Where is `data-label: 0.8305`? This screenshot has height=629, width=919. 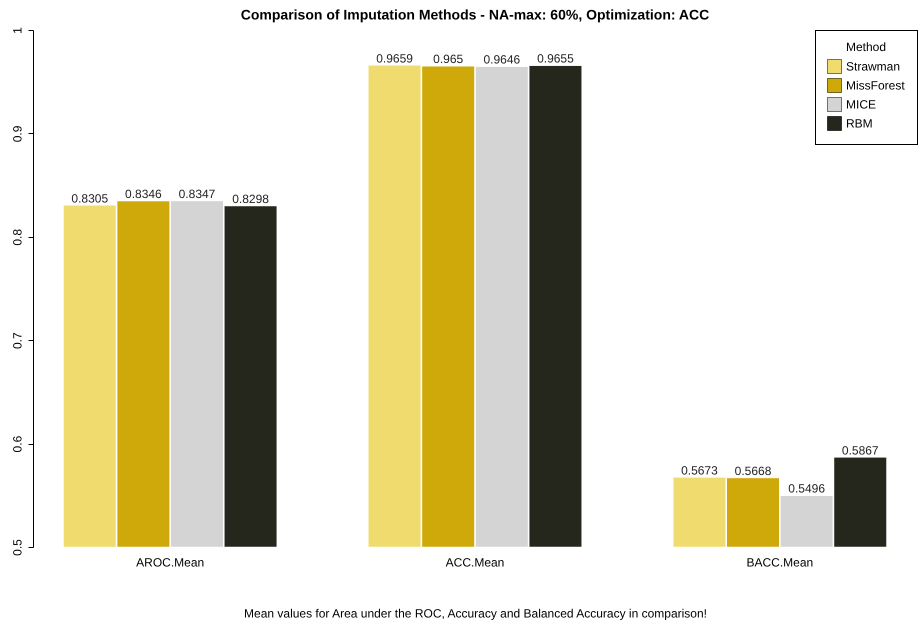
data-label: 0.8305 is located at coordinates (89, 198).